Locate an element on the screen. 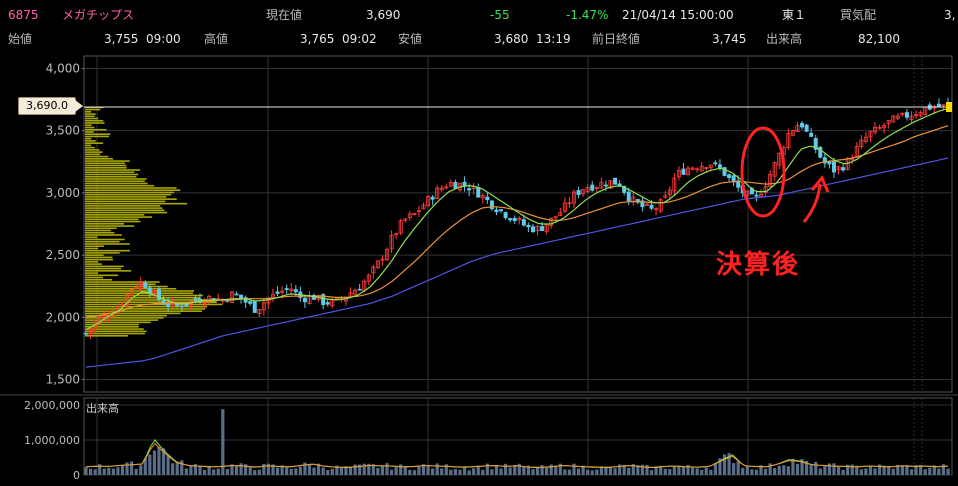 The width and height of the screenshot is (958, 486). price-tick-label: 4,000 is located at coordinates (63, 68).